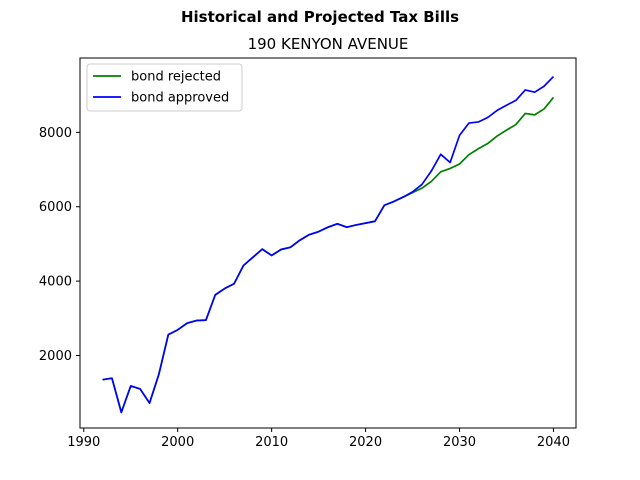 This screenshot has height=480, width=640. Describe the element at coordinates (180, 98) in the screenshot. I see `legend-label: bond approved` at that location.